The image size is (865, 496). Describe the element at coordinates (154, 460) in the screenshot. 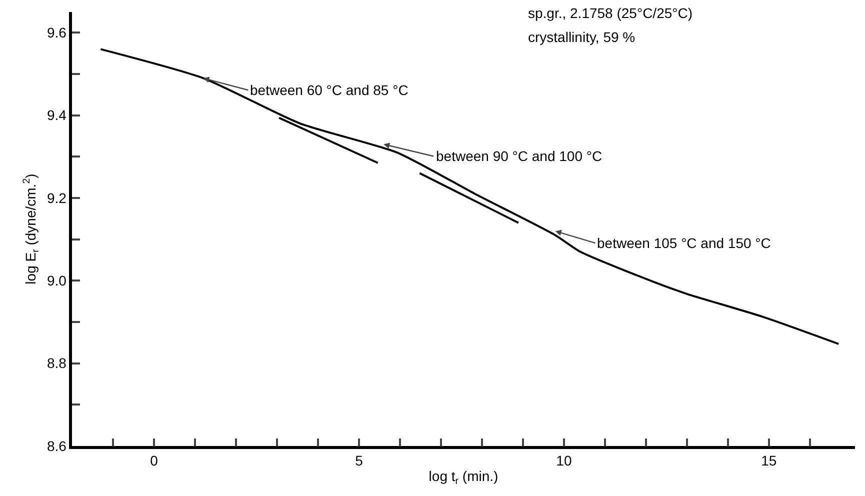

I see `x-tick-label: 0` at that location.